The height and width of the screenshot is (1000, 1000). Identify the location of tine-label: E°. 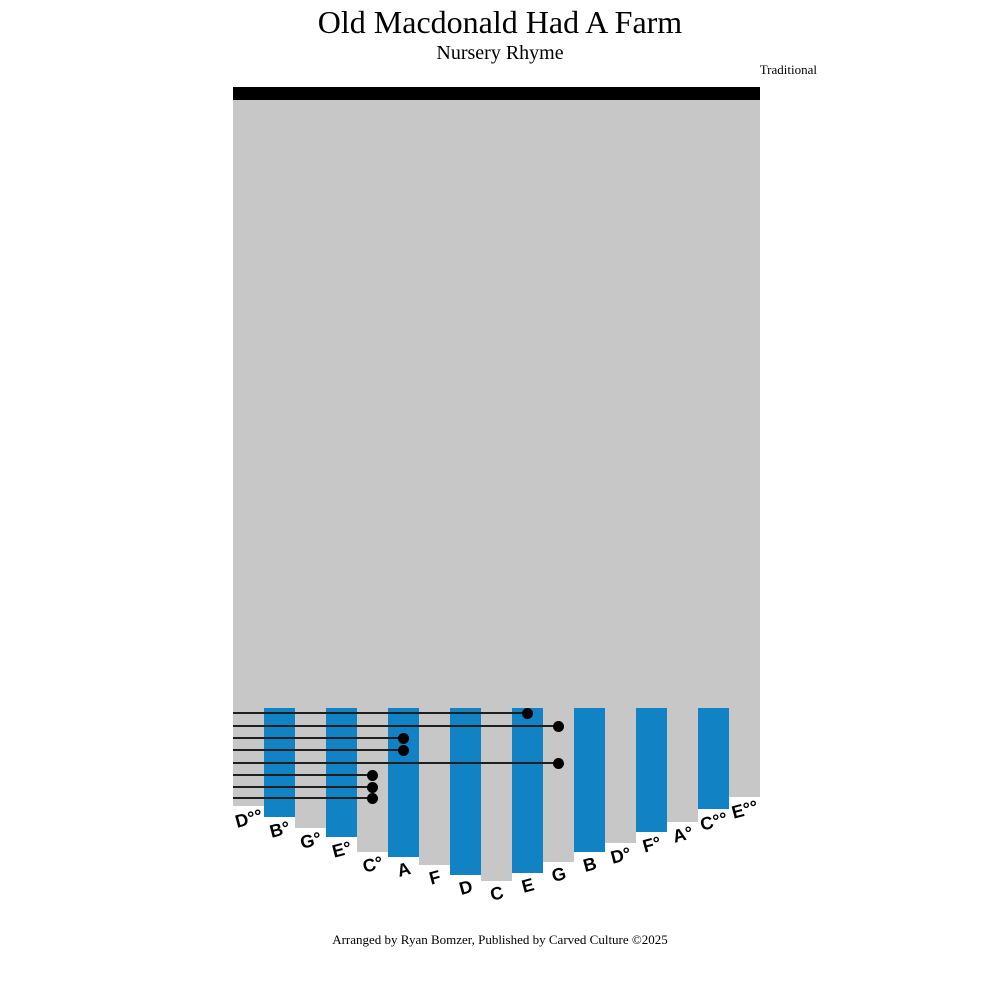
(341, 849).